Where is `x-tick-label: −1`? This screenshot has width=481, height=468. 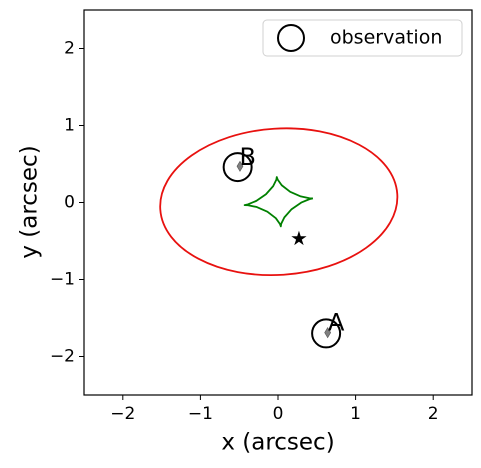
x-tick-label: −1 is located at coordinates (200, 414).